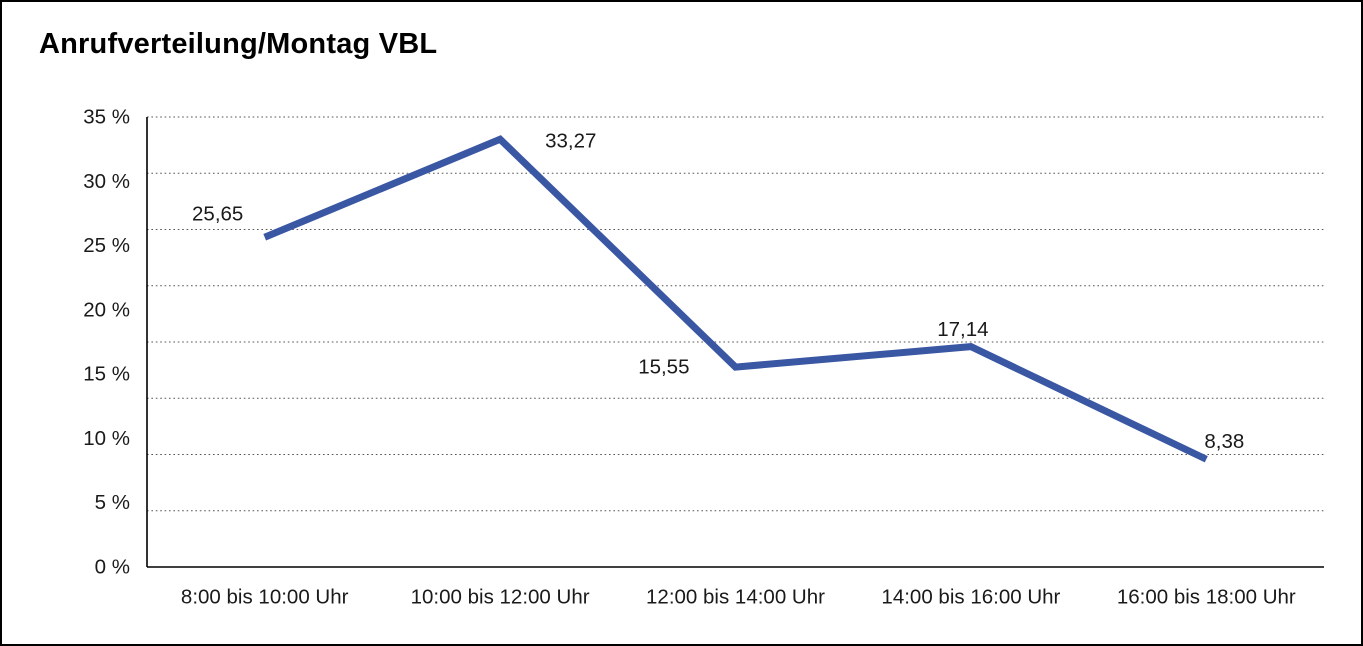 This screenshot has height=646, width=1363. What do you see at coordinates (106, 245) in the screenshot?
I see `y-tick-label: 25 %` at bounding box center [106, 245].